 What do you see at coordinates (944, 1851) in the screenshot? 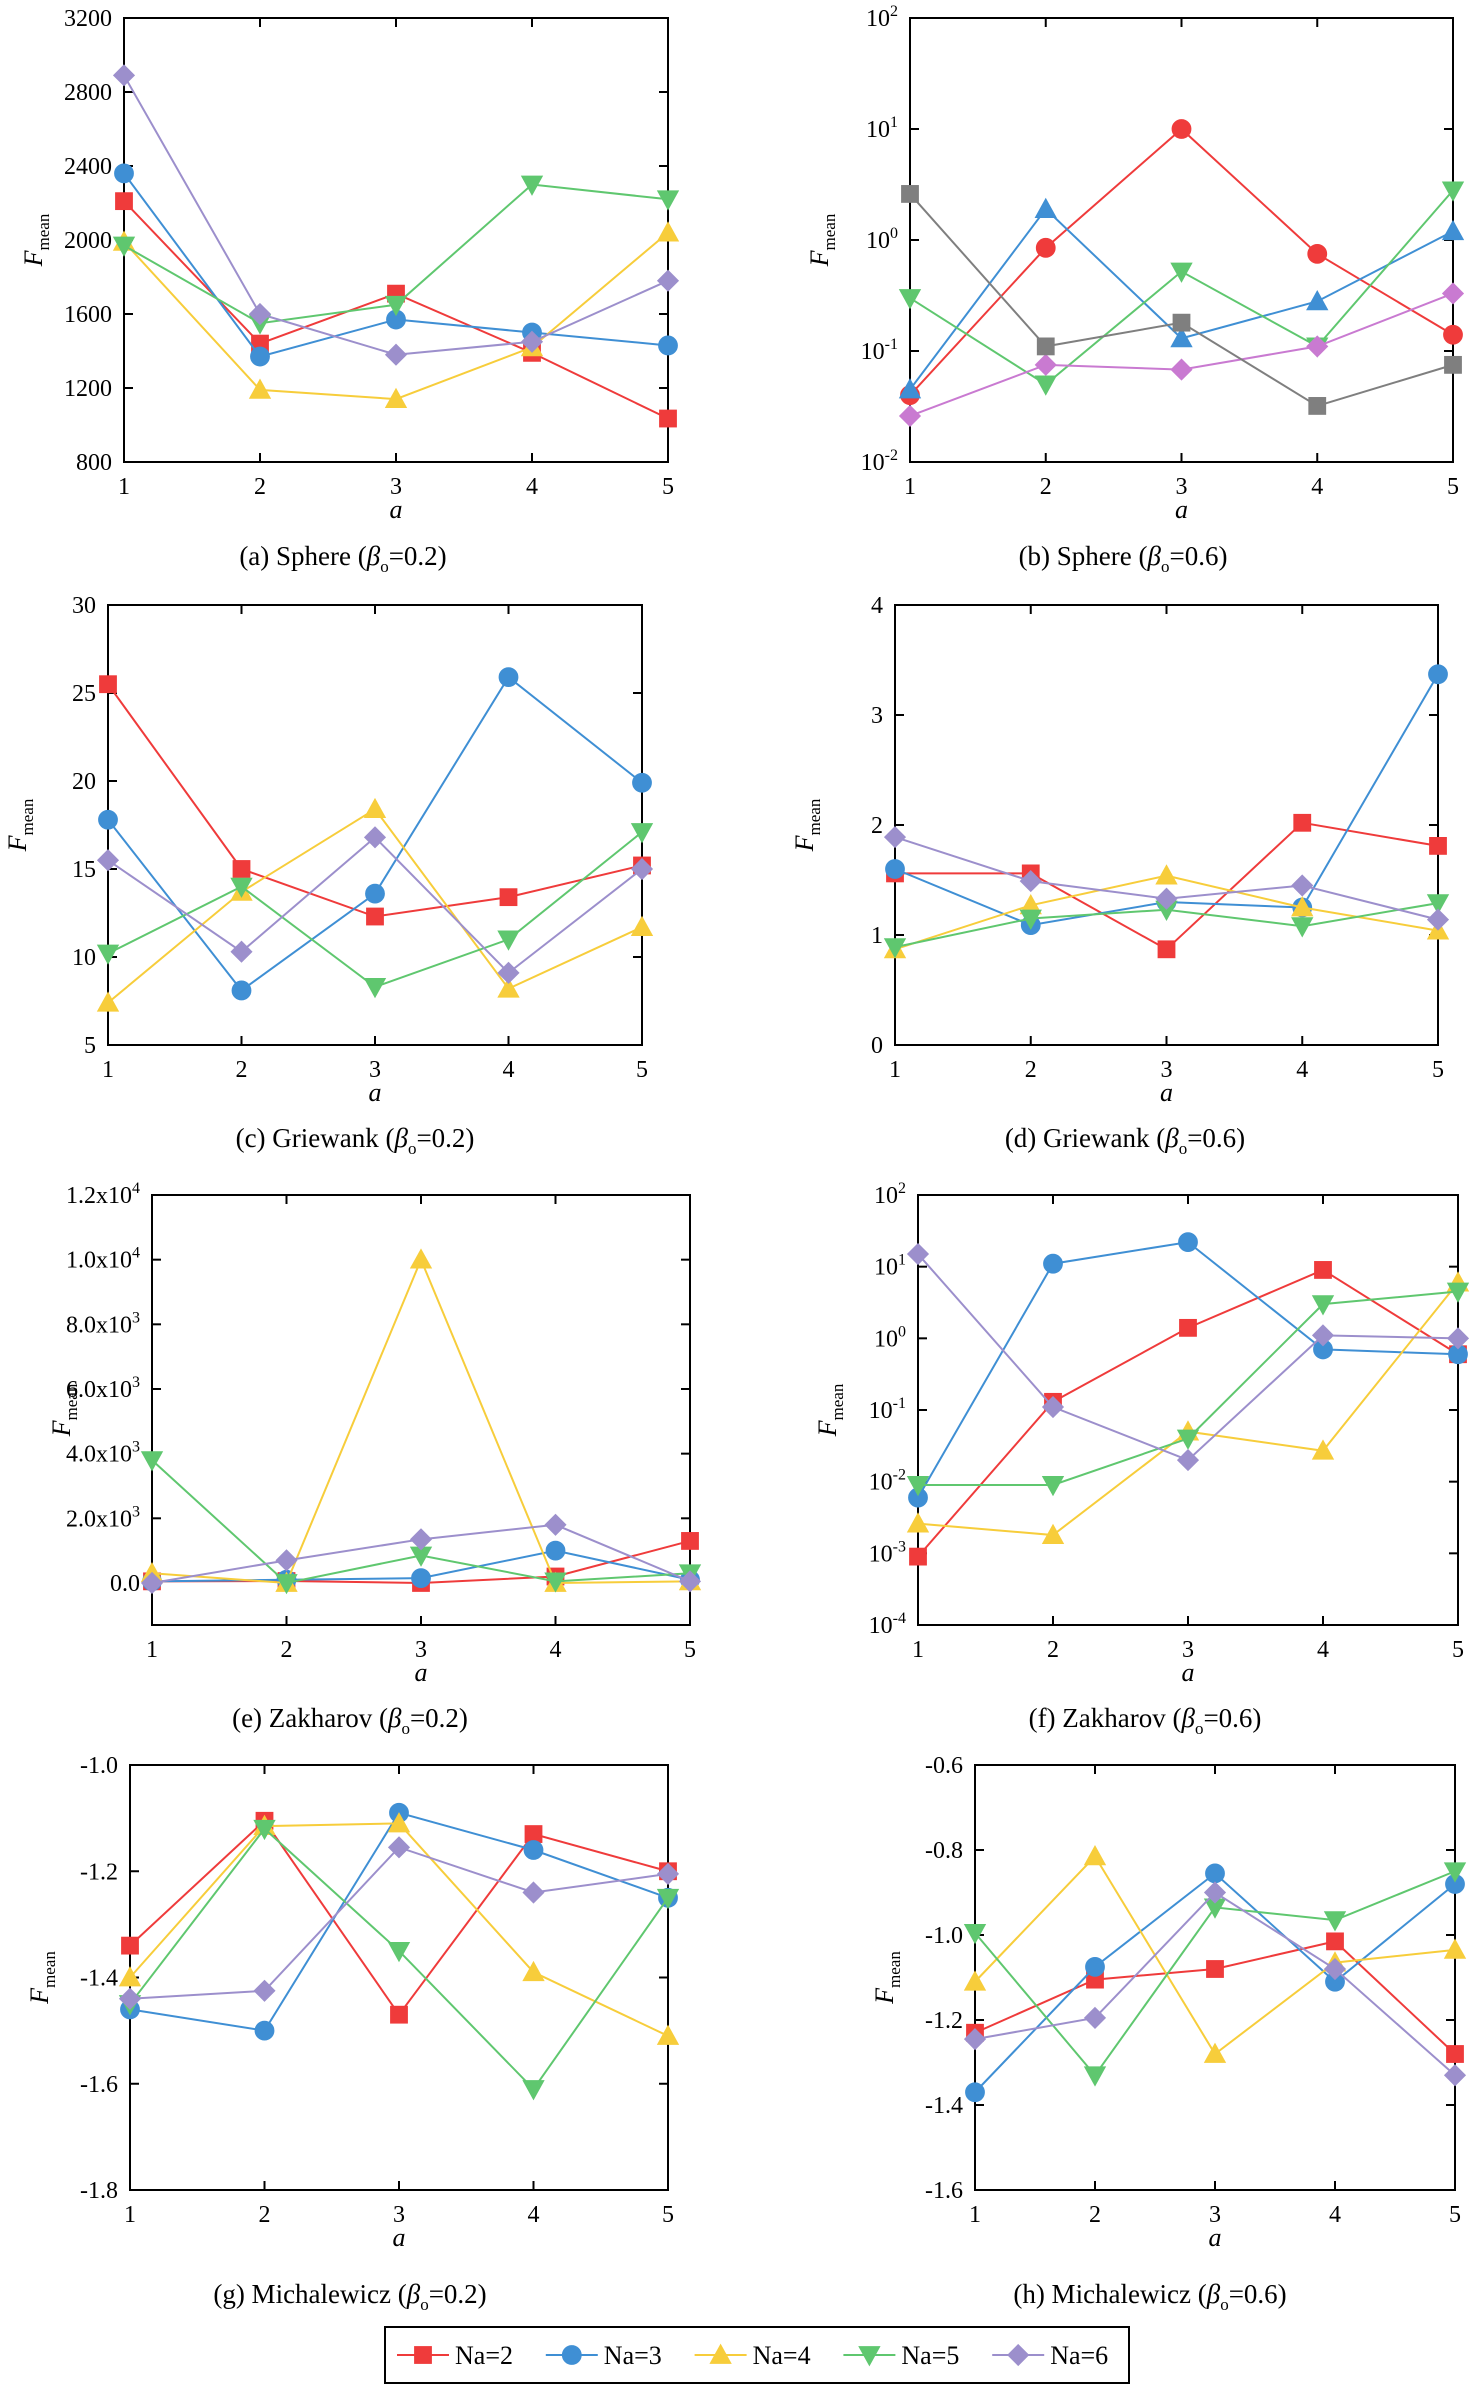
I see `y-tick-label: -0.8` at bounding box center [944, 1851].